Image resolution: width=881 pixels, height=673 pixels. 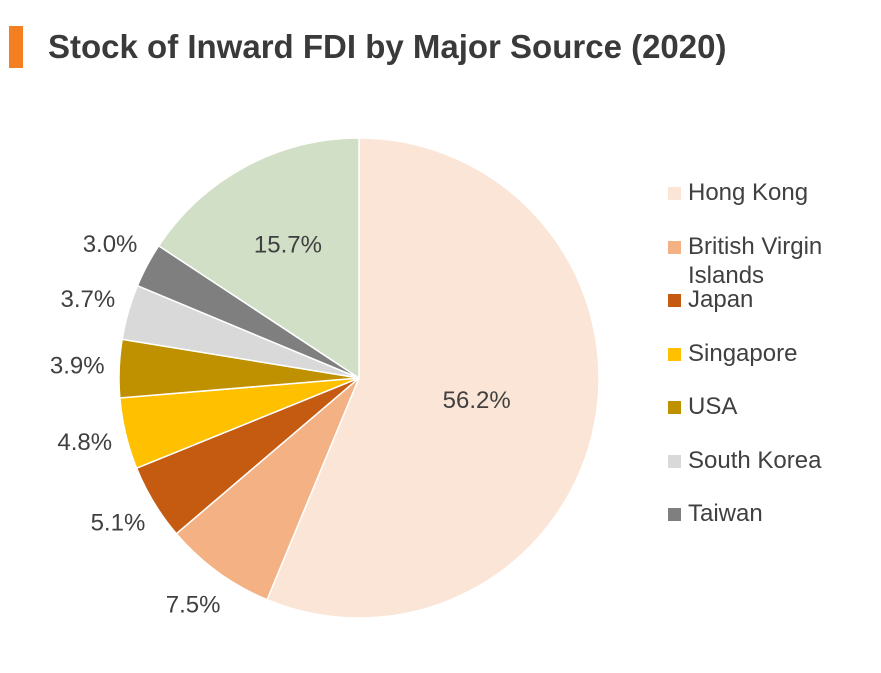 I want to click on data-label: 56.2%, so click(x=477, y=400).